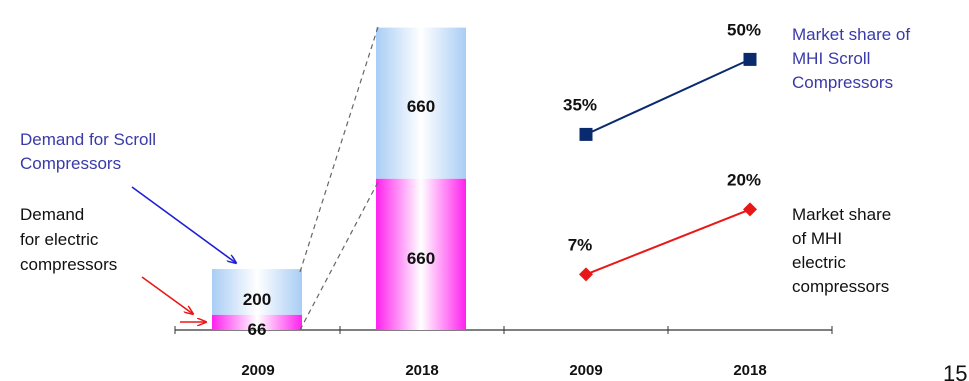 The height and width of the screenshot is (381, 969). What do you see at coordinates (90, 151) in the screenshot?
I see `annotation-scroll-demand: Demand for Scroll Compressors` at bounding box center [90, 151].